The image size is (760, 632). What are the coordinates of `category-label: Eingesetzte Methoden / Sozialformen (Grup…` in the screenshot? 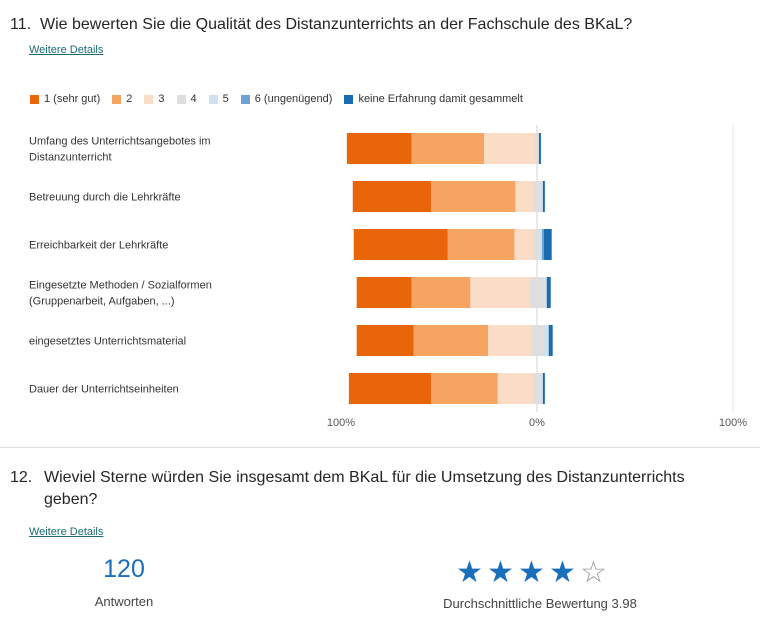 It's located at (120, 294).